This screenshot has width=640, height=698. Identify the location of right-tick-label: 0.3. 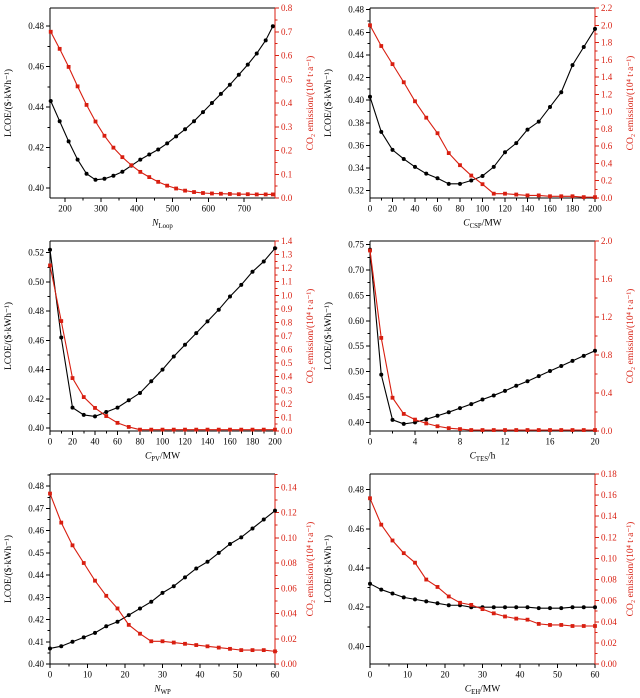
(287, 390).